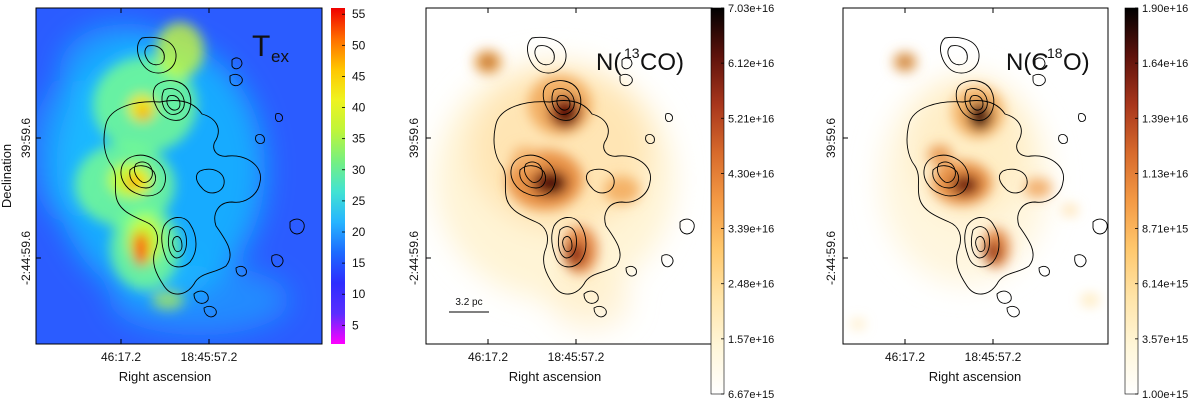 The width and height of the screenshot is (1200, 405). What do you see at coordinates (751, 64) in the screenshot?
I see `colorbar-tick-label: 6.12e+16` at bounding box center [751, 64].